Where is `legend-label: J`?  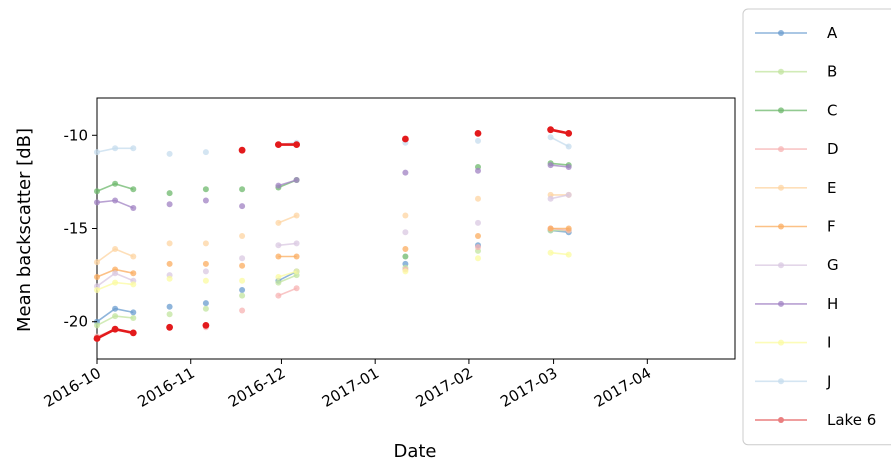 legend-label: J is located at coordinates (828, 381).